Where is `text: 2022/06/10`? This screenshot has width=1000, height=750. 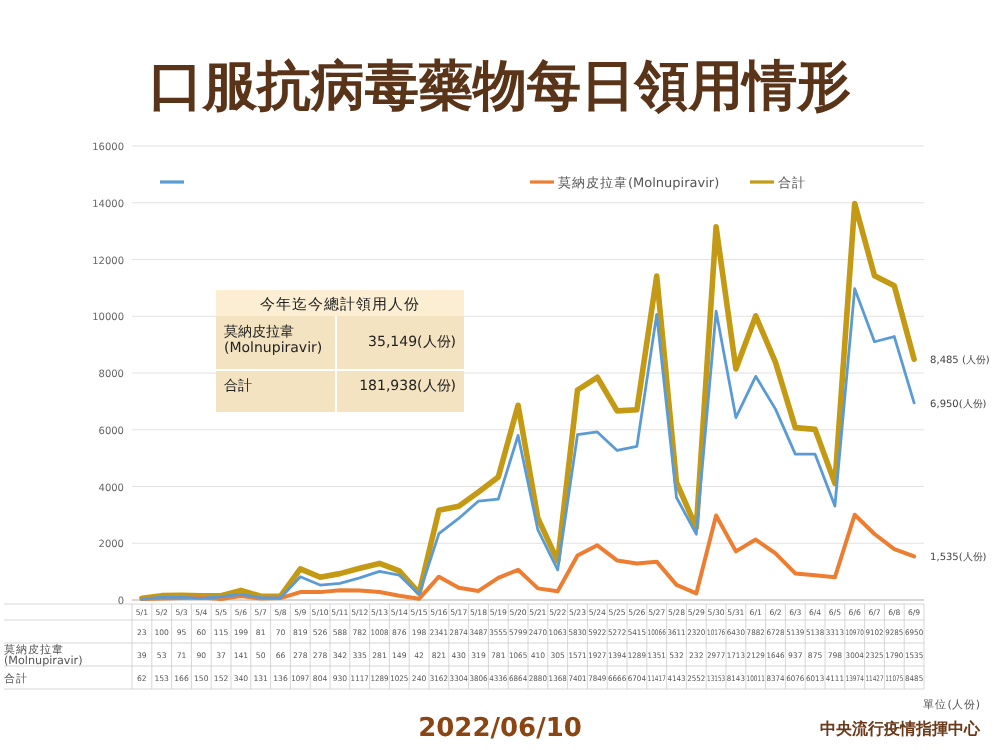 text: 2022/06/10 is located at coordinates (500, 729).